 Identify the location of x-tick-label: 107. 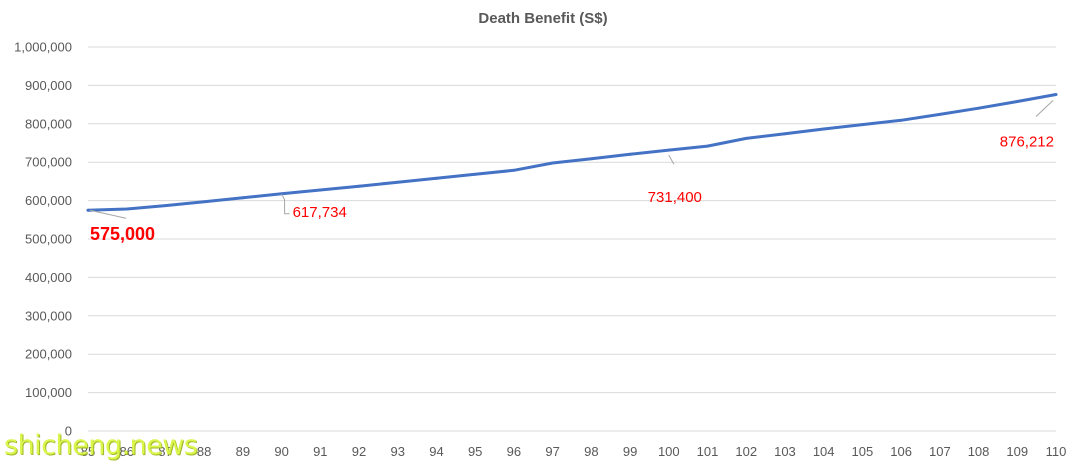
(940, 451).